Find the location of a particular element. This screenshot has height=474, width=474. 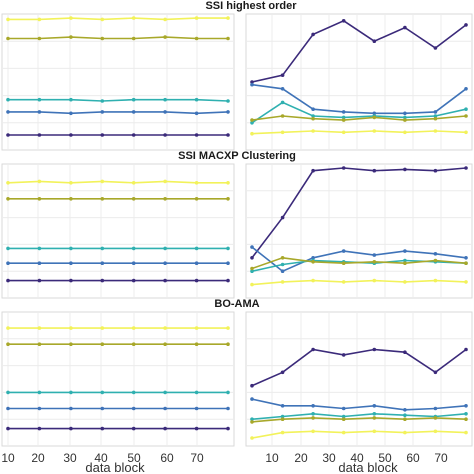

x-axis-label-right: data block is located at coordinates (368, 467).